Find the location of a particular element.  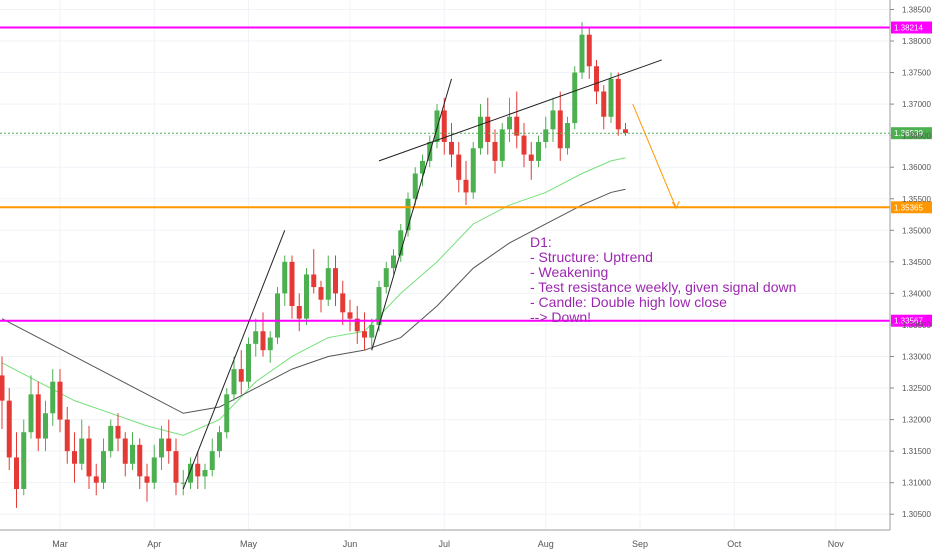

price-level-label: 1.36539 is located at coordinates (908, 133).